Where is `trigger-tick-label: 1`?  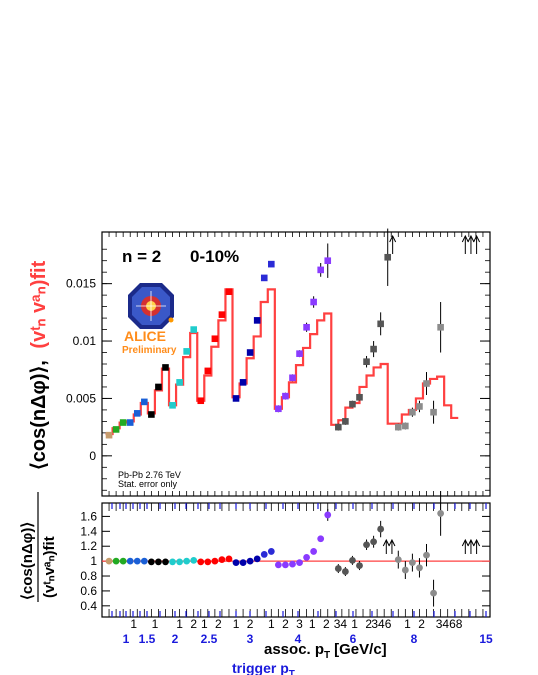 trigger-tick-label: 1 is located at coordinates (126, 639).